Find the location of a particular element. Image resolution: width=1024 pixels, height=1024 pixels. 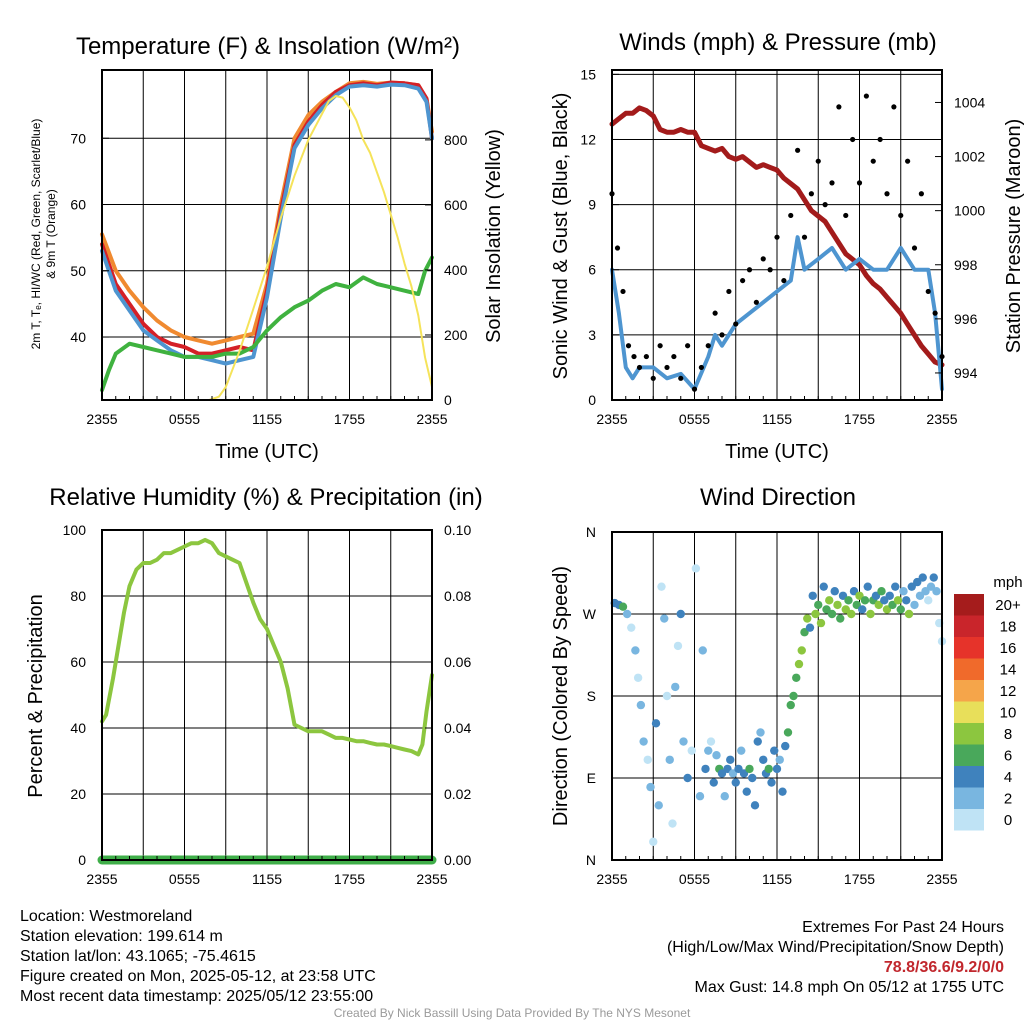

y-tick-label-left: 100 is located at coordinates (75, 530).